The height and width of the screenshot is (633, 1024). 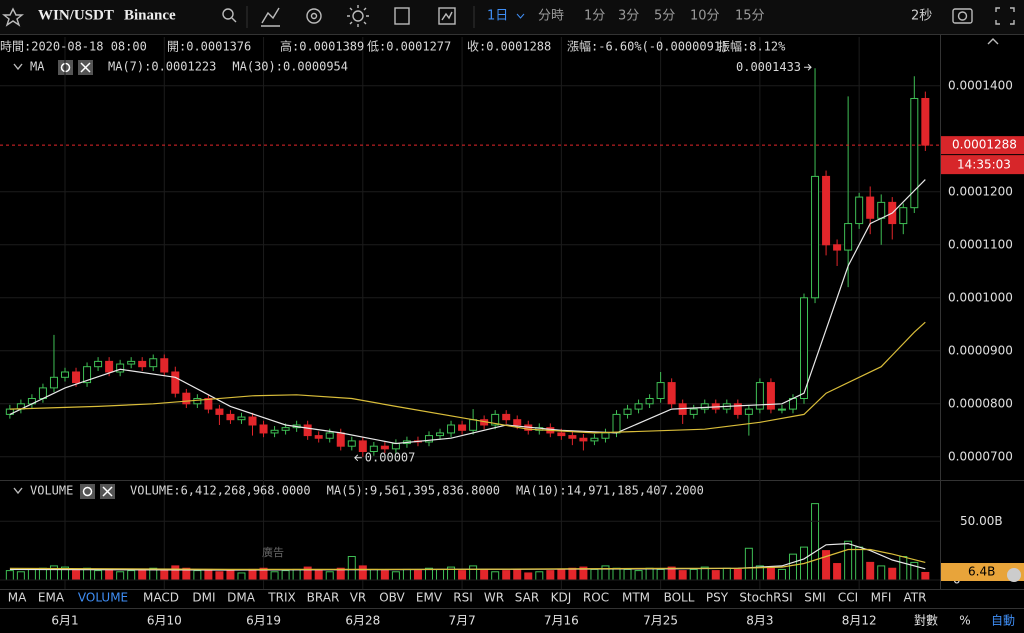 I want to click on x-tick-label: 6月28, so click(x=362, y=621).